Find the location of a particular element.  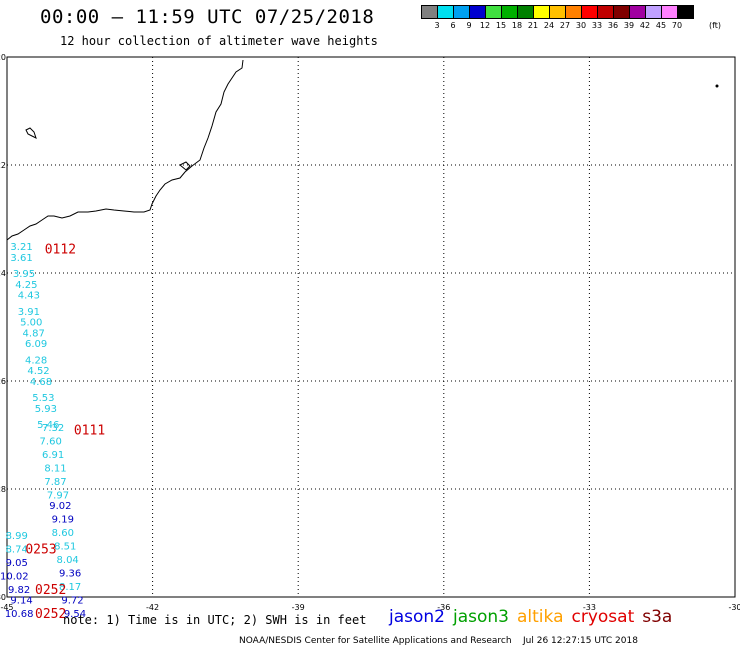

wave-height-value: 8.11 is located at coordinates (55, 468).